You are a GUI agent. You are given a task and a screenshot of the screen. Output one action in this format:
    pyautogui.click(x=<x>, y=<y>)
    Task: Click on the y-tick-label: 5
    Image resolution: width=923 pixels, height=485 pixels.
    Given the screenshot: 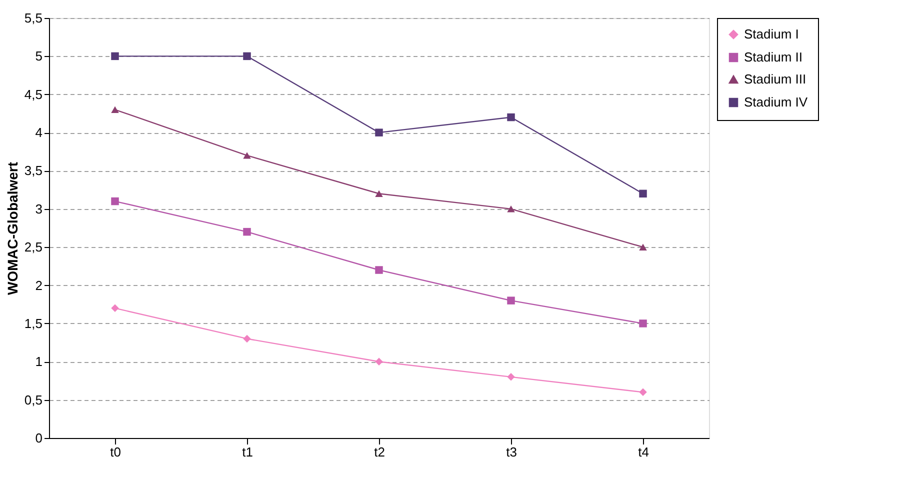 What is the action you would take?
    pyautogui.click(x=38, y=56)
    